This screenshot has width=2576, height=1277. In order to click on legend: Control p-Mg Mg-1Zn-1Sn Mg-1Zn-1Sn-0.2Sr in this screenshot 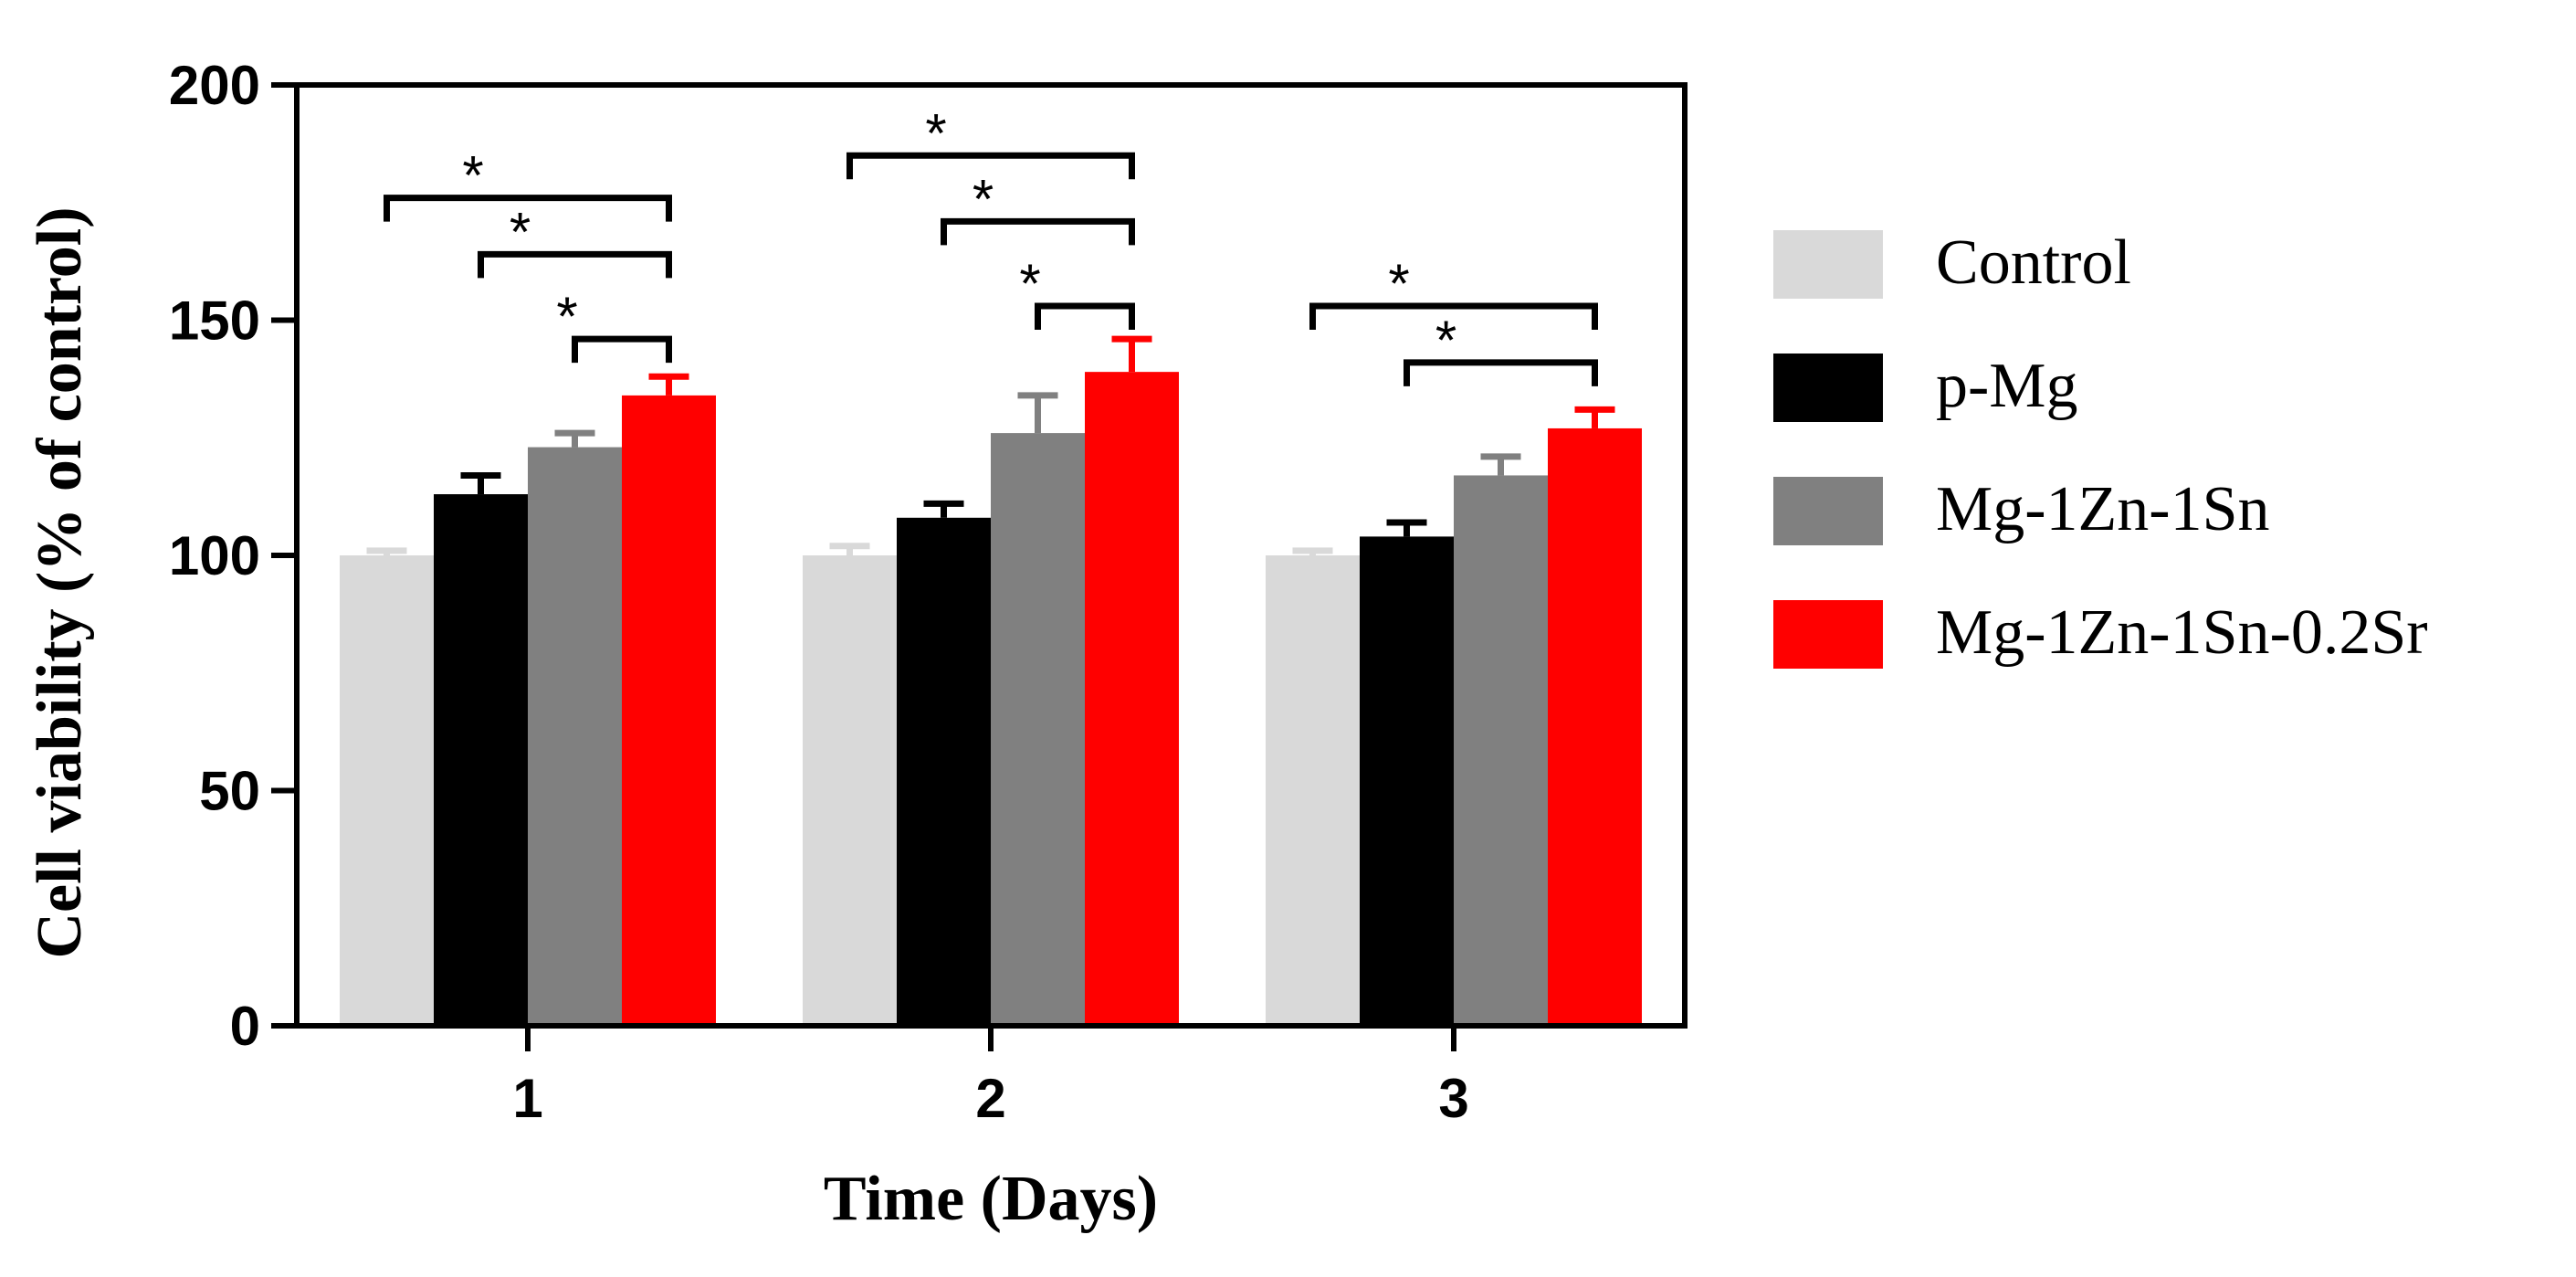, I will do `click(2100, 448)`.